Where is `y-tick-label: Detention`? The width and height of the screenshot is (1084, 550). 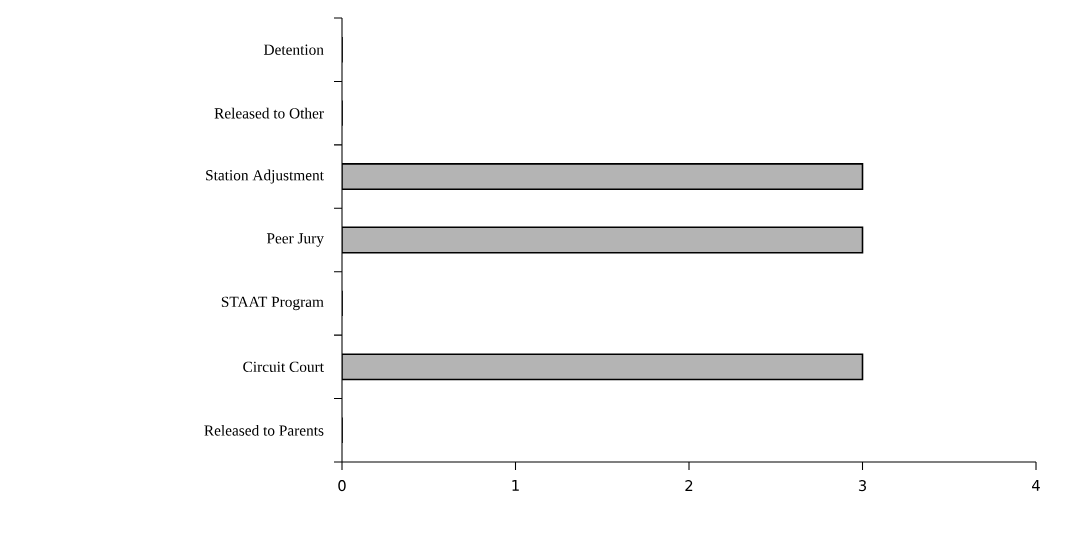 y-tick-label: Detention is located at coordinates (293, 49).